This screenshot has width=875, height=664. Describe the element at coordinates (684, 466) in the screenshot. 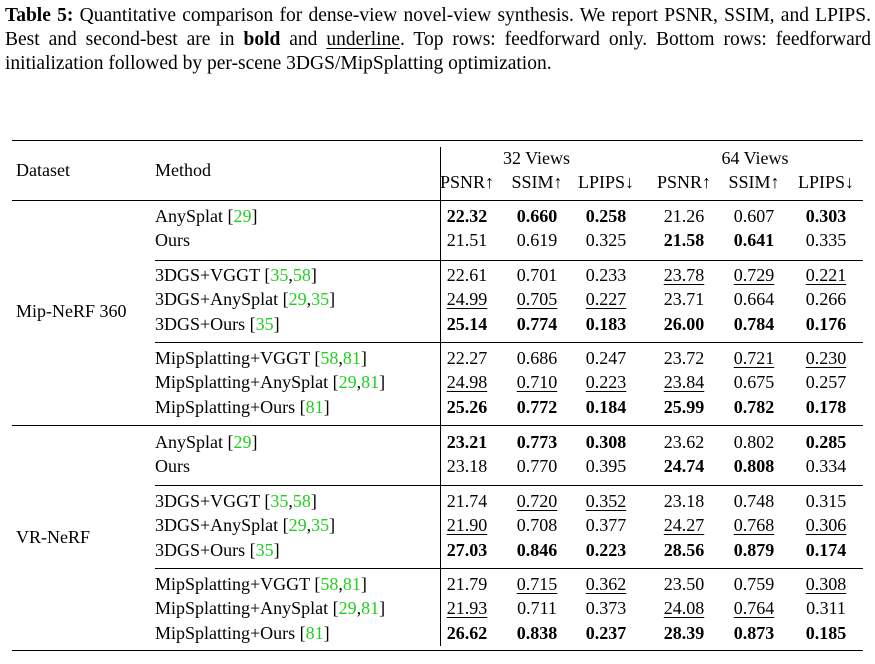

I see `cell: 24.74` at that location.